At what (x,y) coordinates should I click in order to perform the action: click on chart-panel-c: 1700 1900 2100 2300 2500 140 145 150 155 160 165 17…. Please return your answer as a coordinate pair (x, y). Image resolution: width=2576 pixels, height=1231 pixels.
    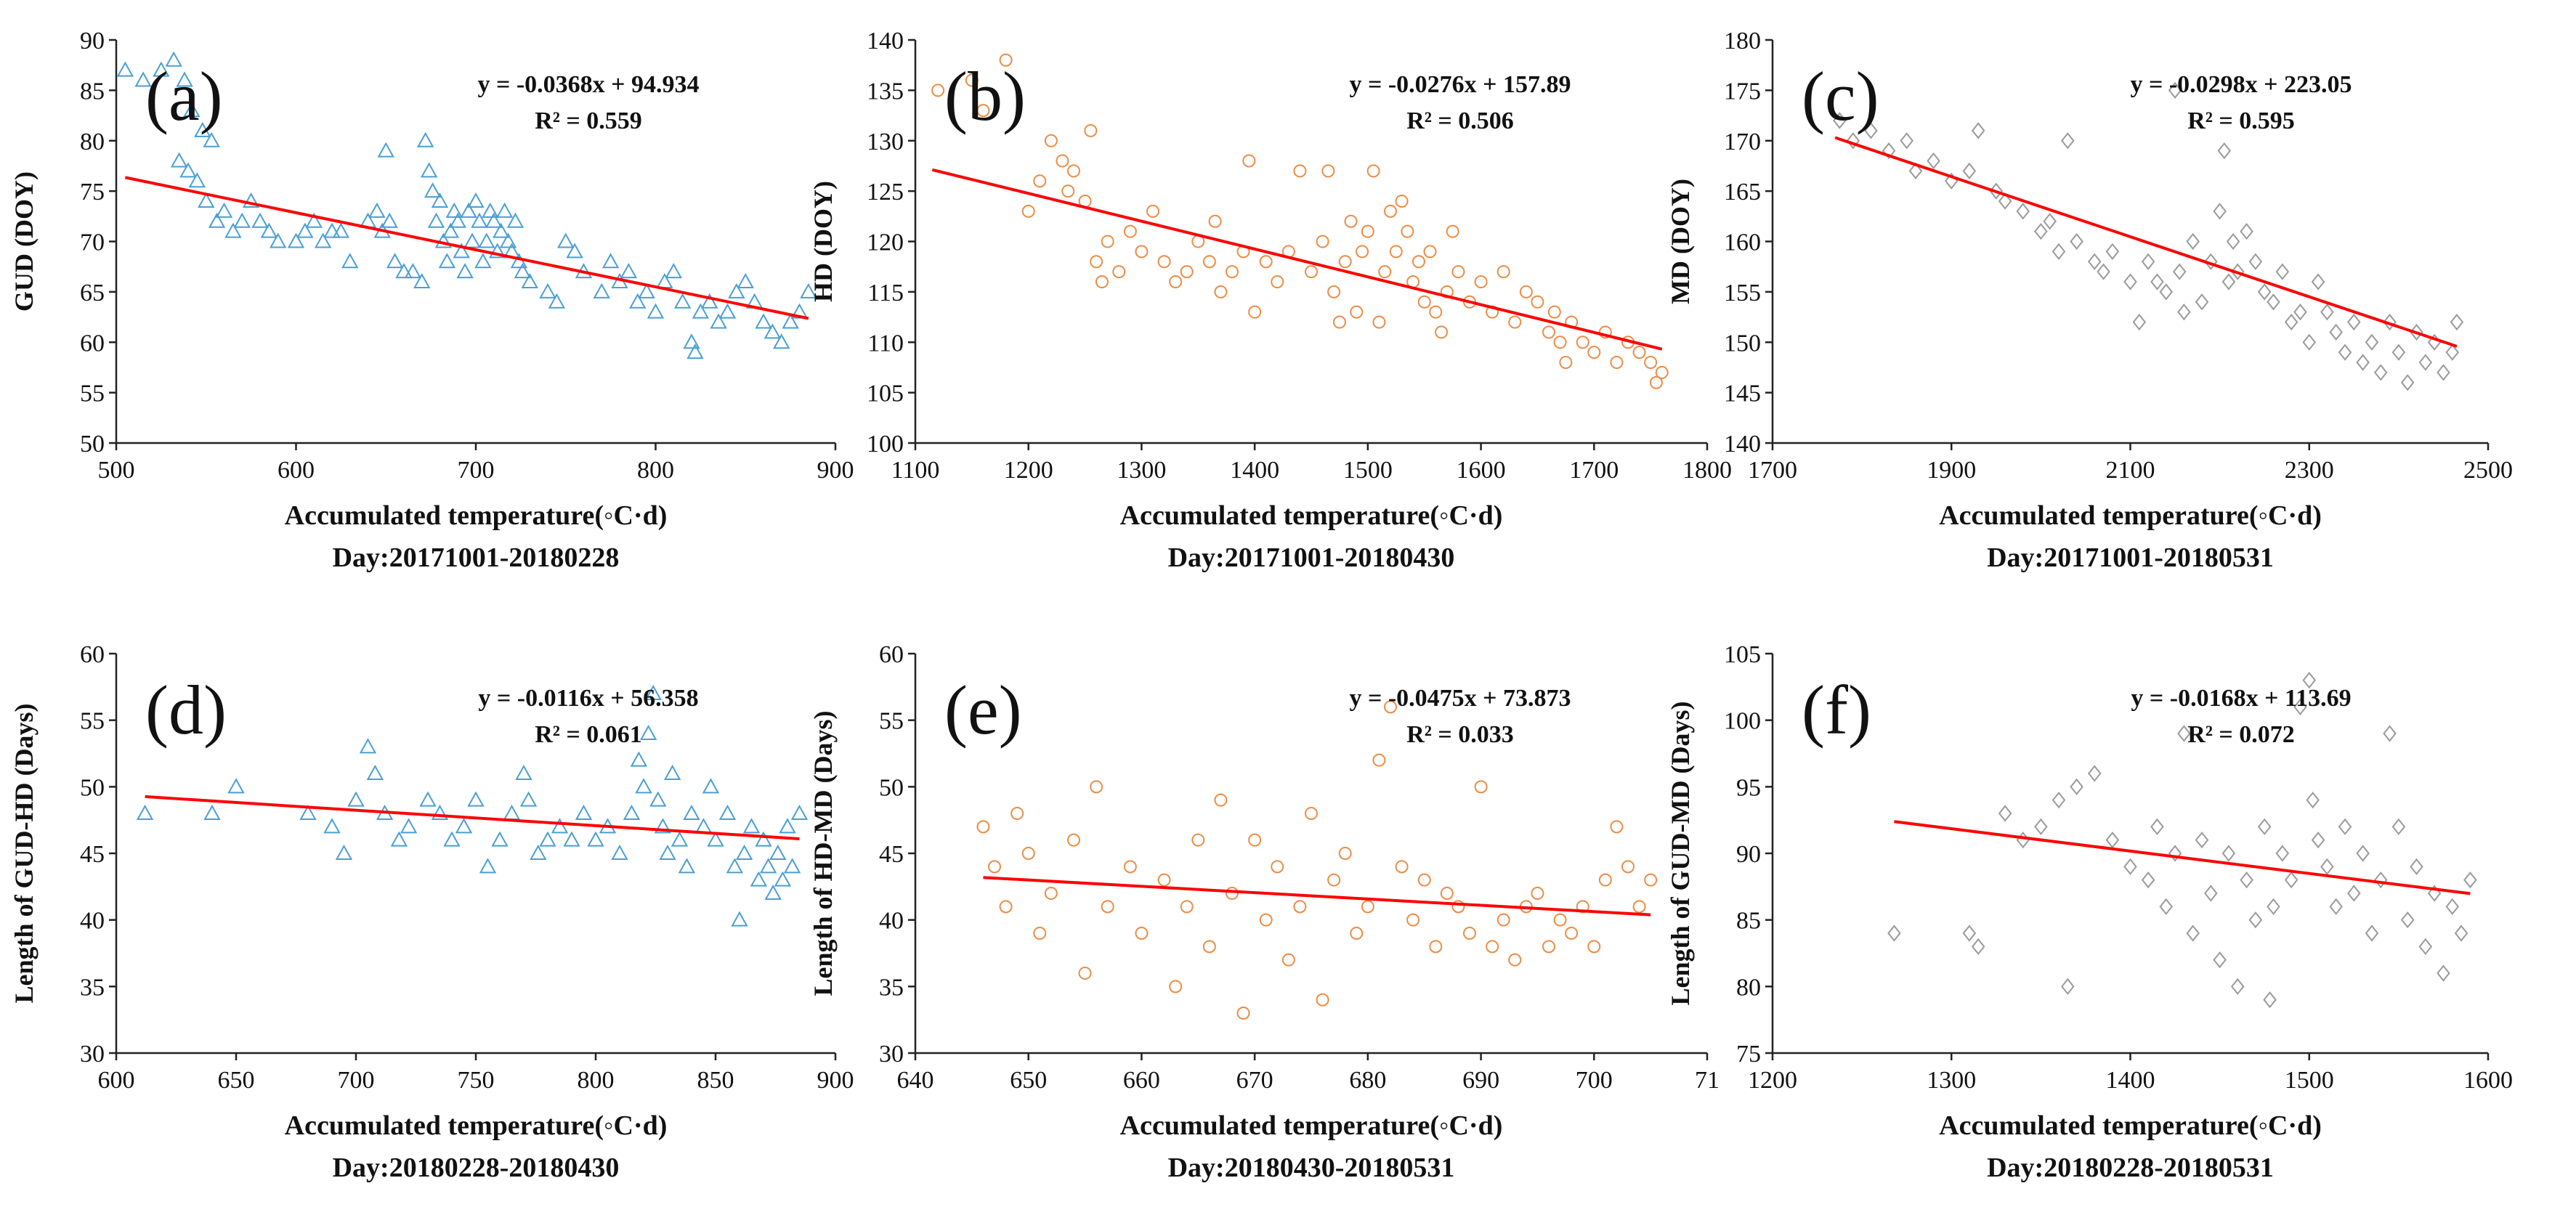
    Looking at the image, I should click on (2089, 301).